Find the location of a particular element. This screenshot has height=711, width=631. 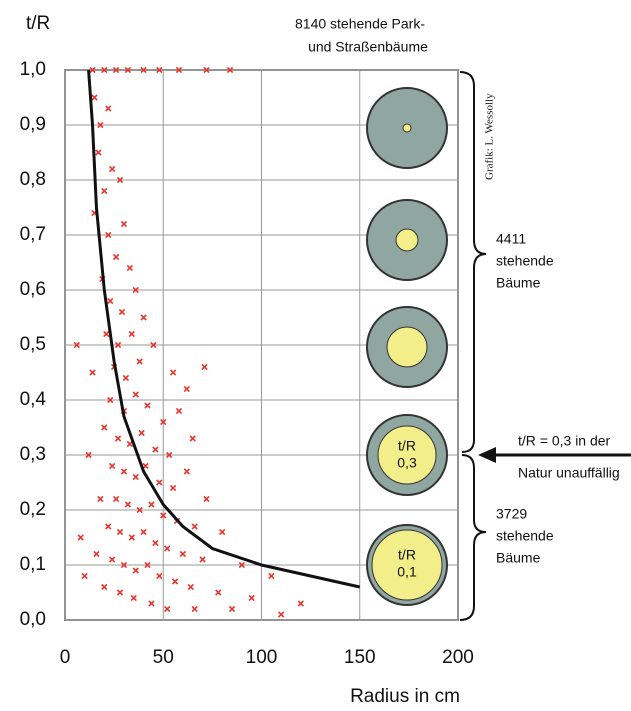

y-tick-label: 1,0 is located at coordinates (33, 69).